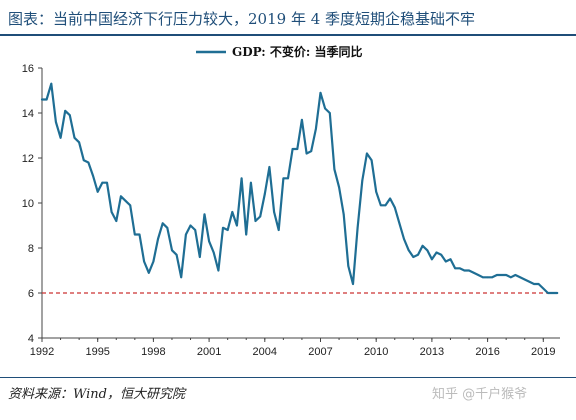 The width and height of the screenshot is (576, 420). What do you see at coordinates (28, 114) in the screenshot?
I see `y-tick-label: 14` at bounding box center [28, 114].